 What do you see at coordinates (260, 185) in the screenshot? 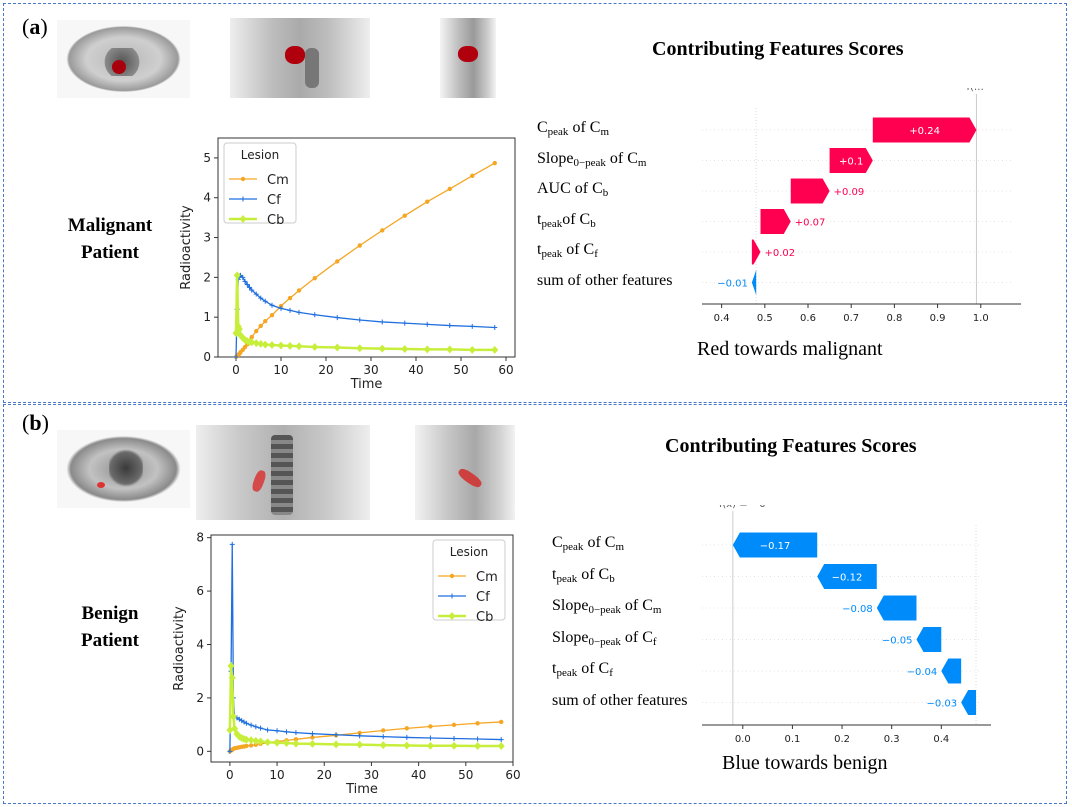
I see `legend: Lesion Cm Cf Cb` at bounding box center [260, 185].